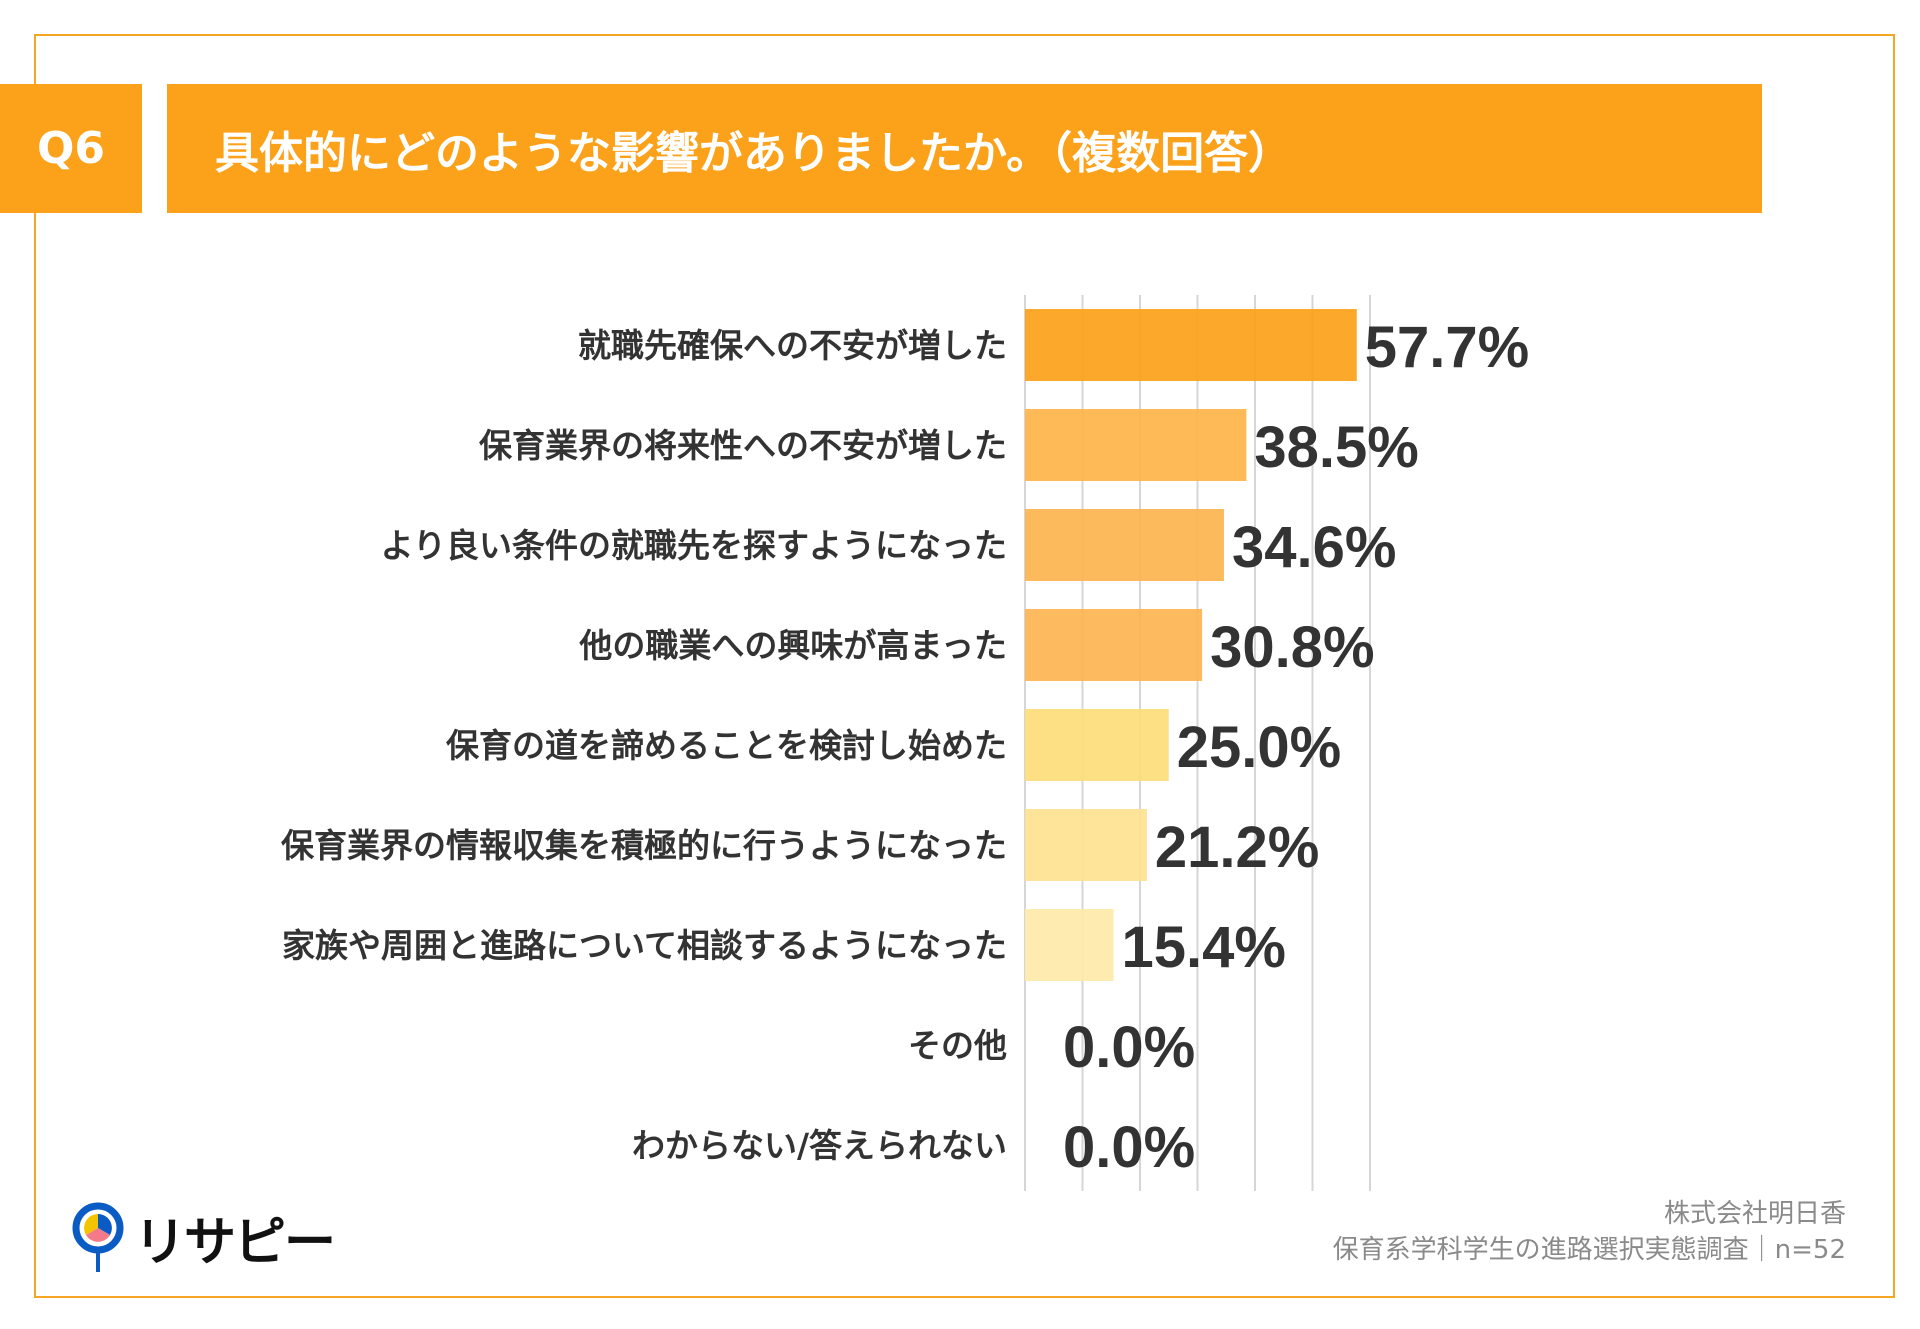 The height and width of the screenshot is (1329, 1920). Describe the element at coordinates (1754, 1214) in the screenshot. I see `company-name: 株式会社明日香` at that location.